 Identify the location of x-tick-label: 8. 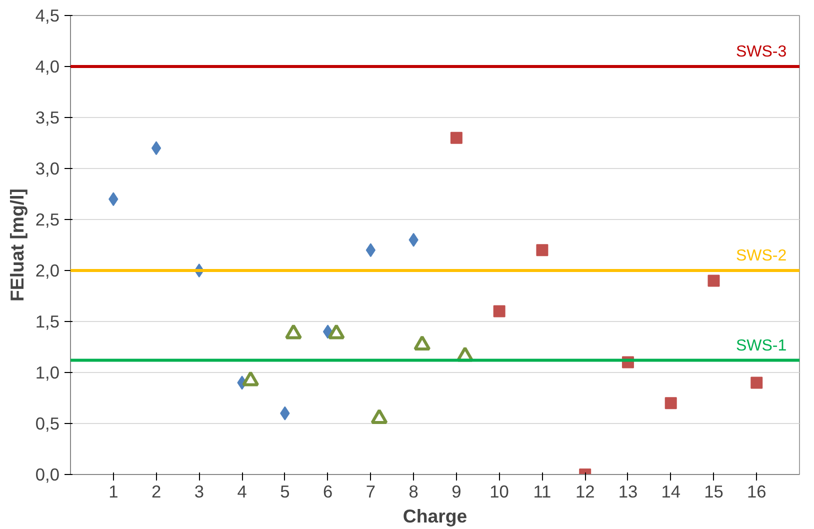
(413, 492).